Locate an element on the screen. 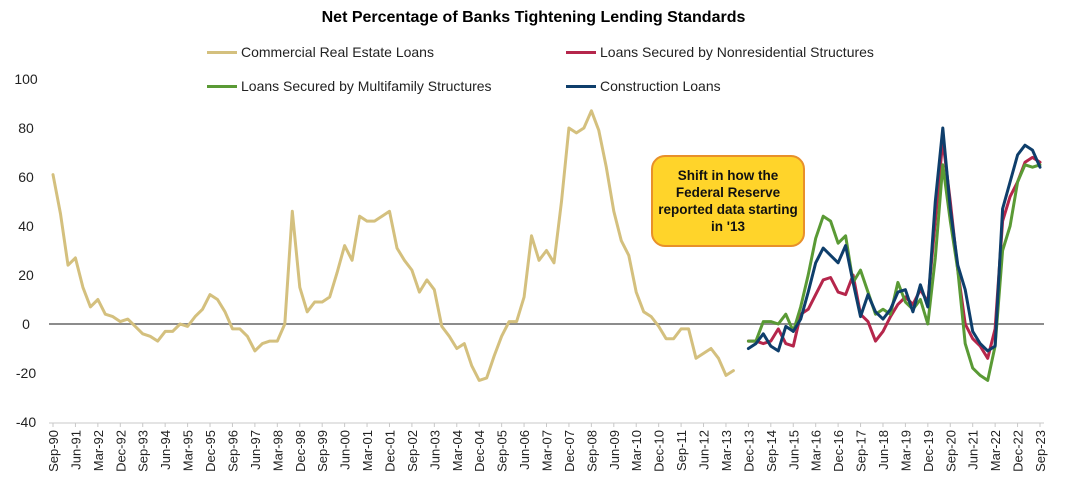  legend-swatch-commercial-real-estate is located at coordinates (222, 52).